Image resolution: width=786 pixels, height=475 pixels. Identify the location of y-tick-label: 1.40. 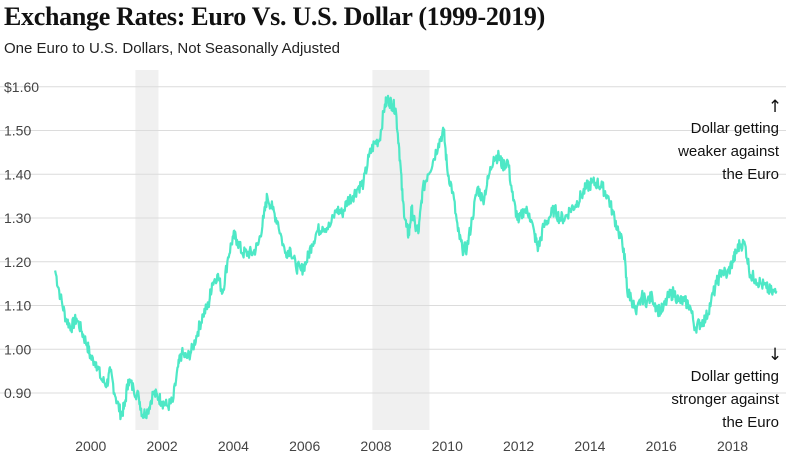
(17, 174).